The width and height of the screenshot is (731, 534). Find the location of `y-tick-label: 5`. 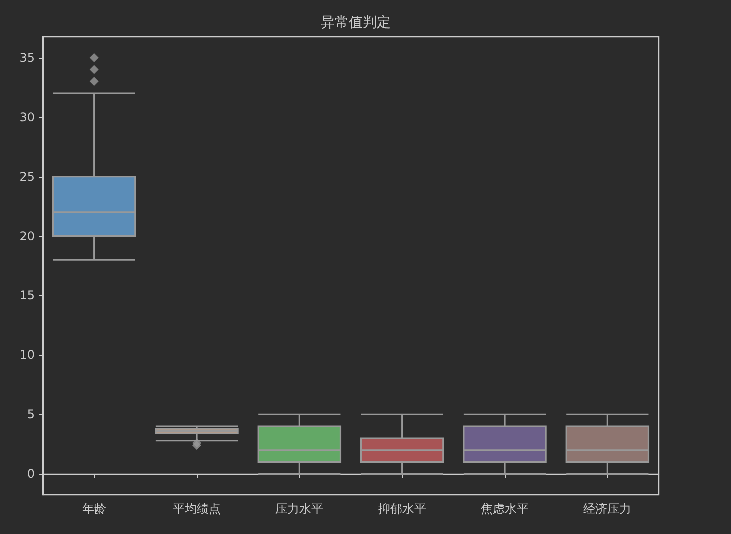

y-tick-label: 5 is located at coordinates (31, 415).